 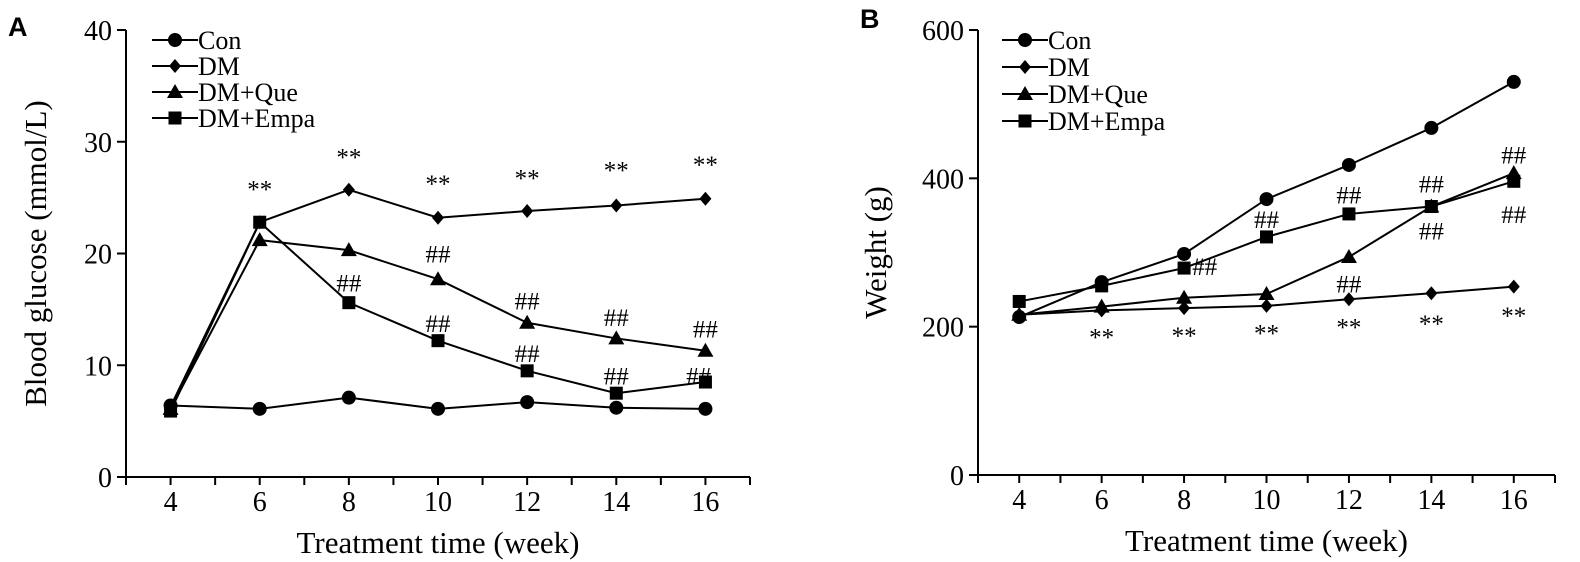 I want to click on y-tick-label: 400, so click(x=943, y=179).